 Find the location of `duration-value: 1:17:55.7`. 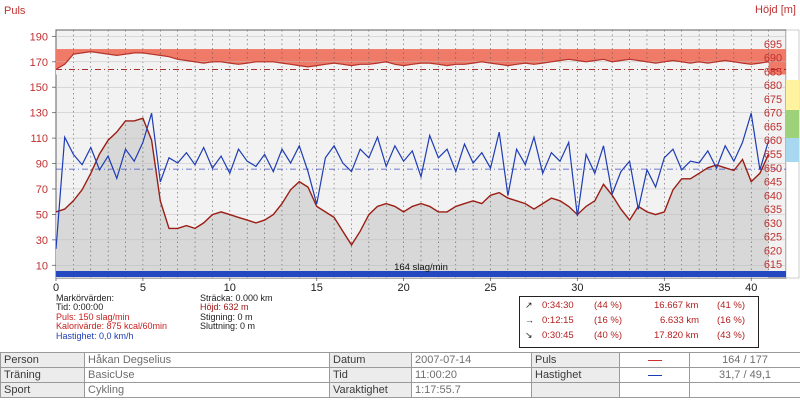

duration-value: 1:17:55.7 is located at coordinates (471, 390).